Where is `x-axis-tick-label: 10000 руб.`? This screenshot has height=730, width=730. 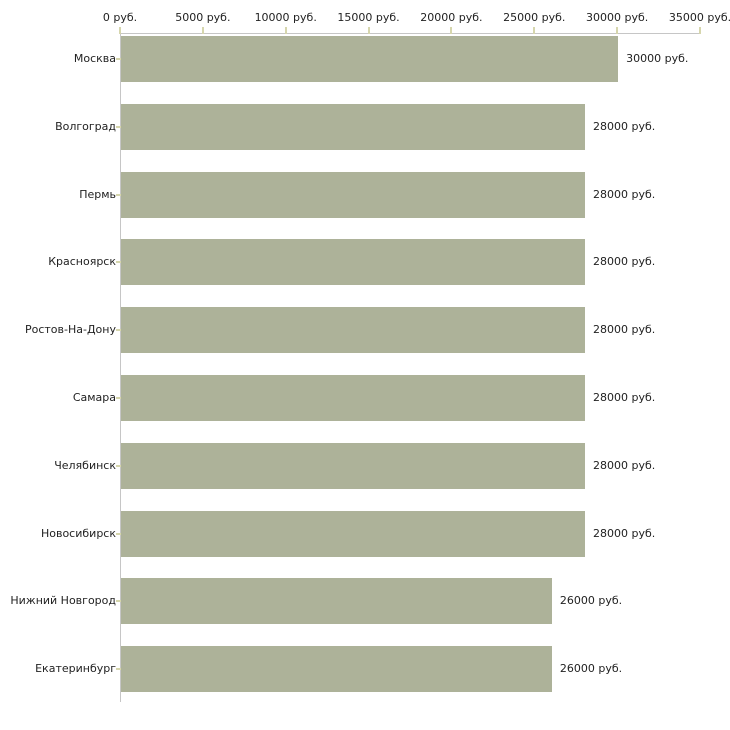
x-axis-tick-label: 10000 руб. is located at coordinates (285, 17).